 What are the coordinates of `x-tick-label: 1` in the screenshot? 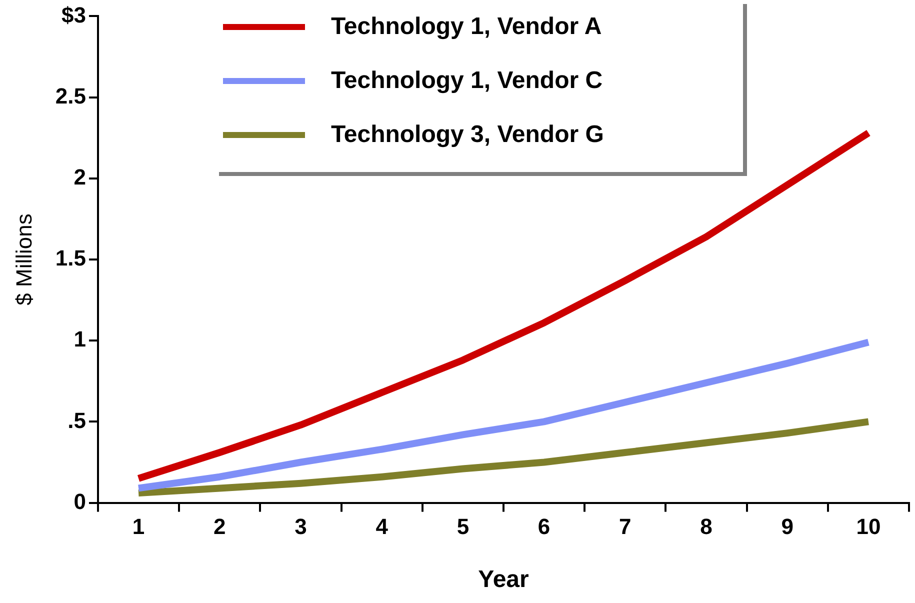 It's located at (138, 527).